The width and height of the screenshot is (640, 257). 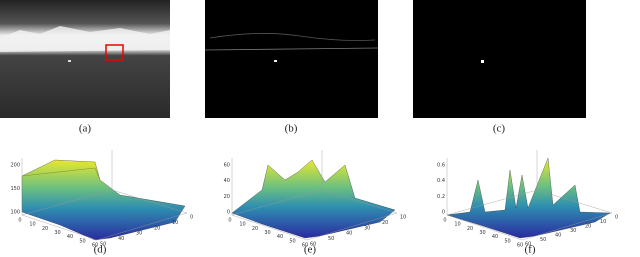 I want to click on z-tick-label: 100, so click(x=15, y=213).